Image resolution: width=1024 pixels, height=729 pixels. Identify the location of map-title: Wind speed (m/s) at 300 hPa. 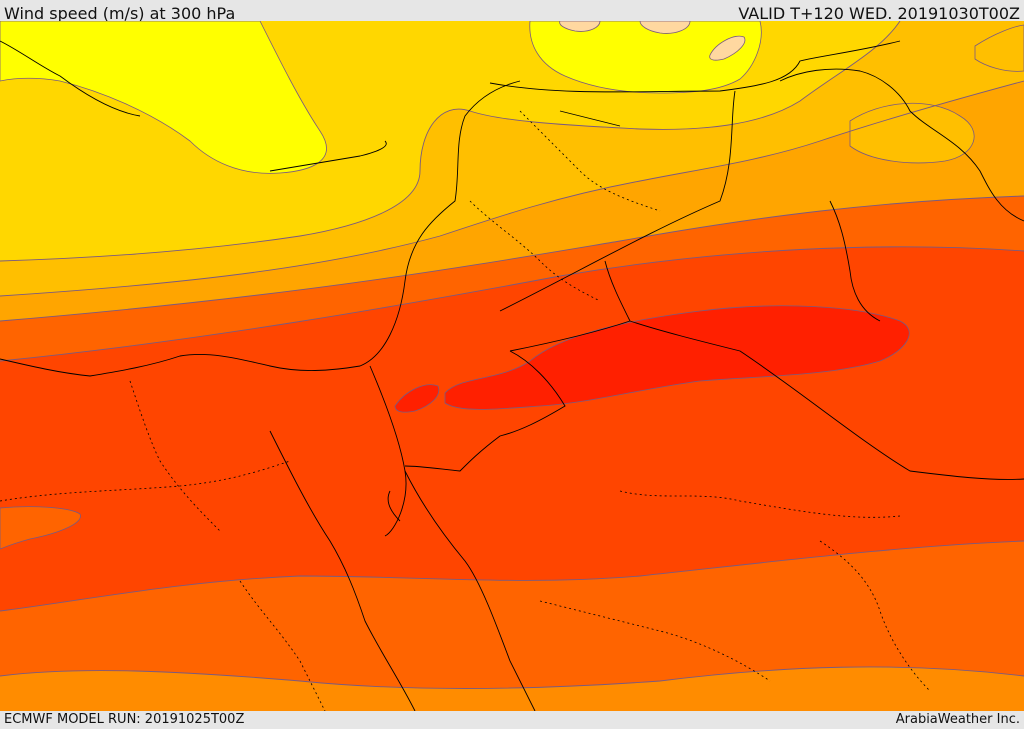
(120, 13).